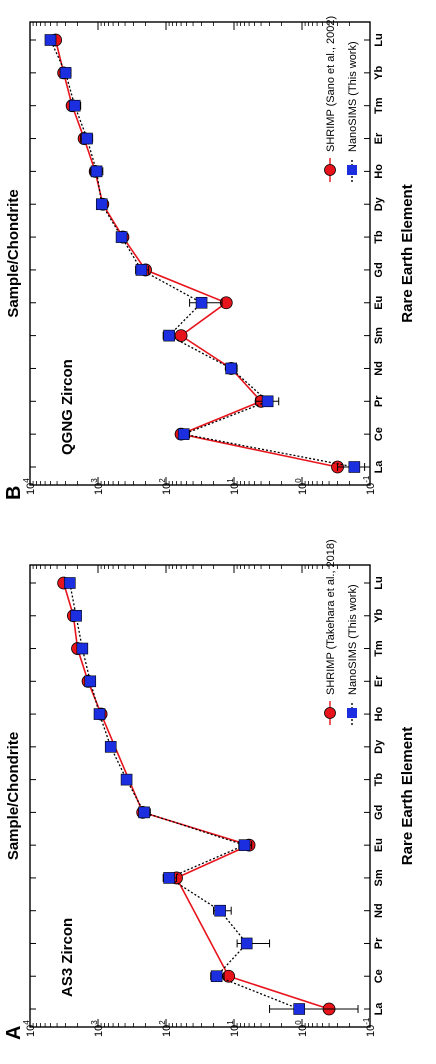 Image resolution: width=436 pixels, height=1064 pixels. I want to click on panel-label: B, so click(14, 493).